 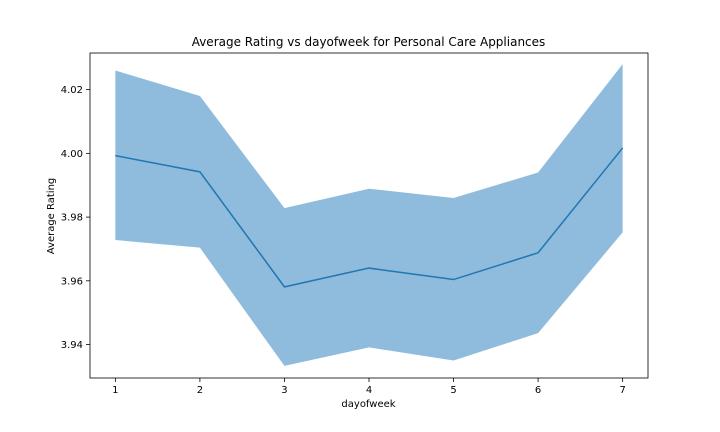 What do you see at coordinates (72, 218) in the screenshot?
I see `y-tick-label: 3.98` at bounding box center [72, 218].